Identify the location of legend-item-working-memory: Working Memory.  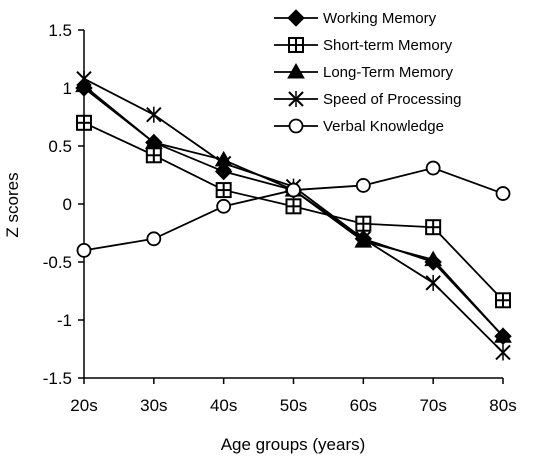
(355, 18).